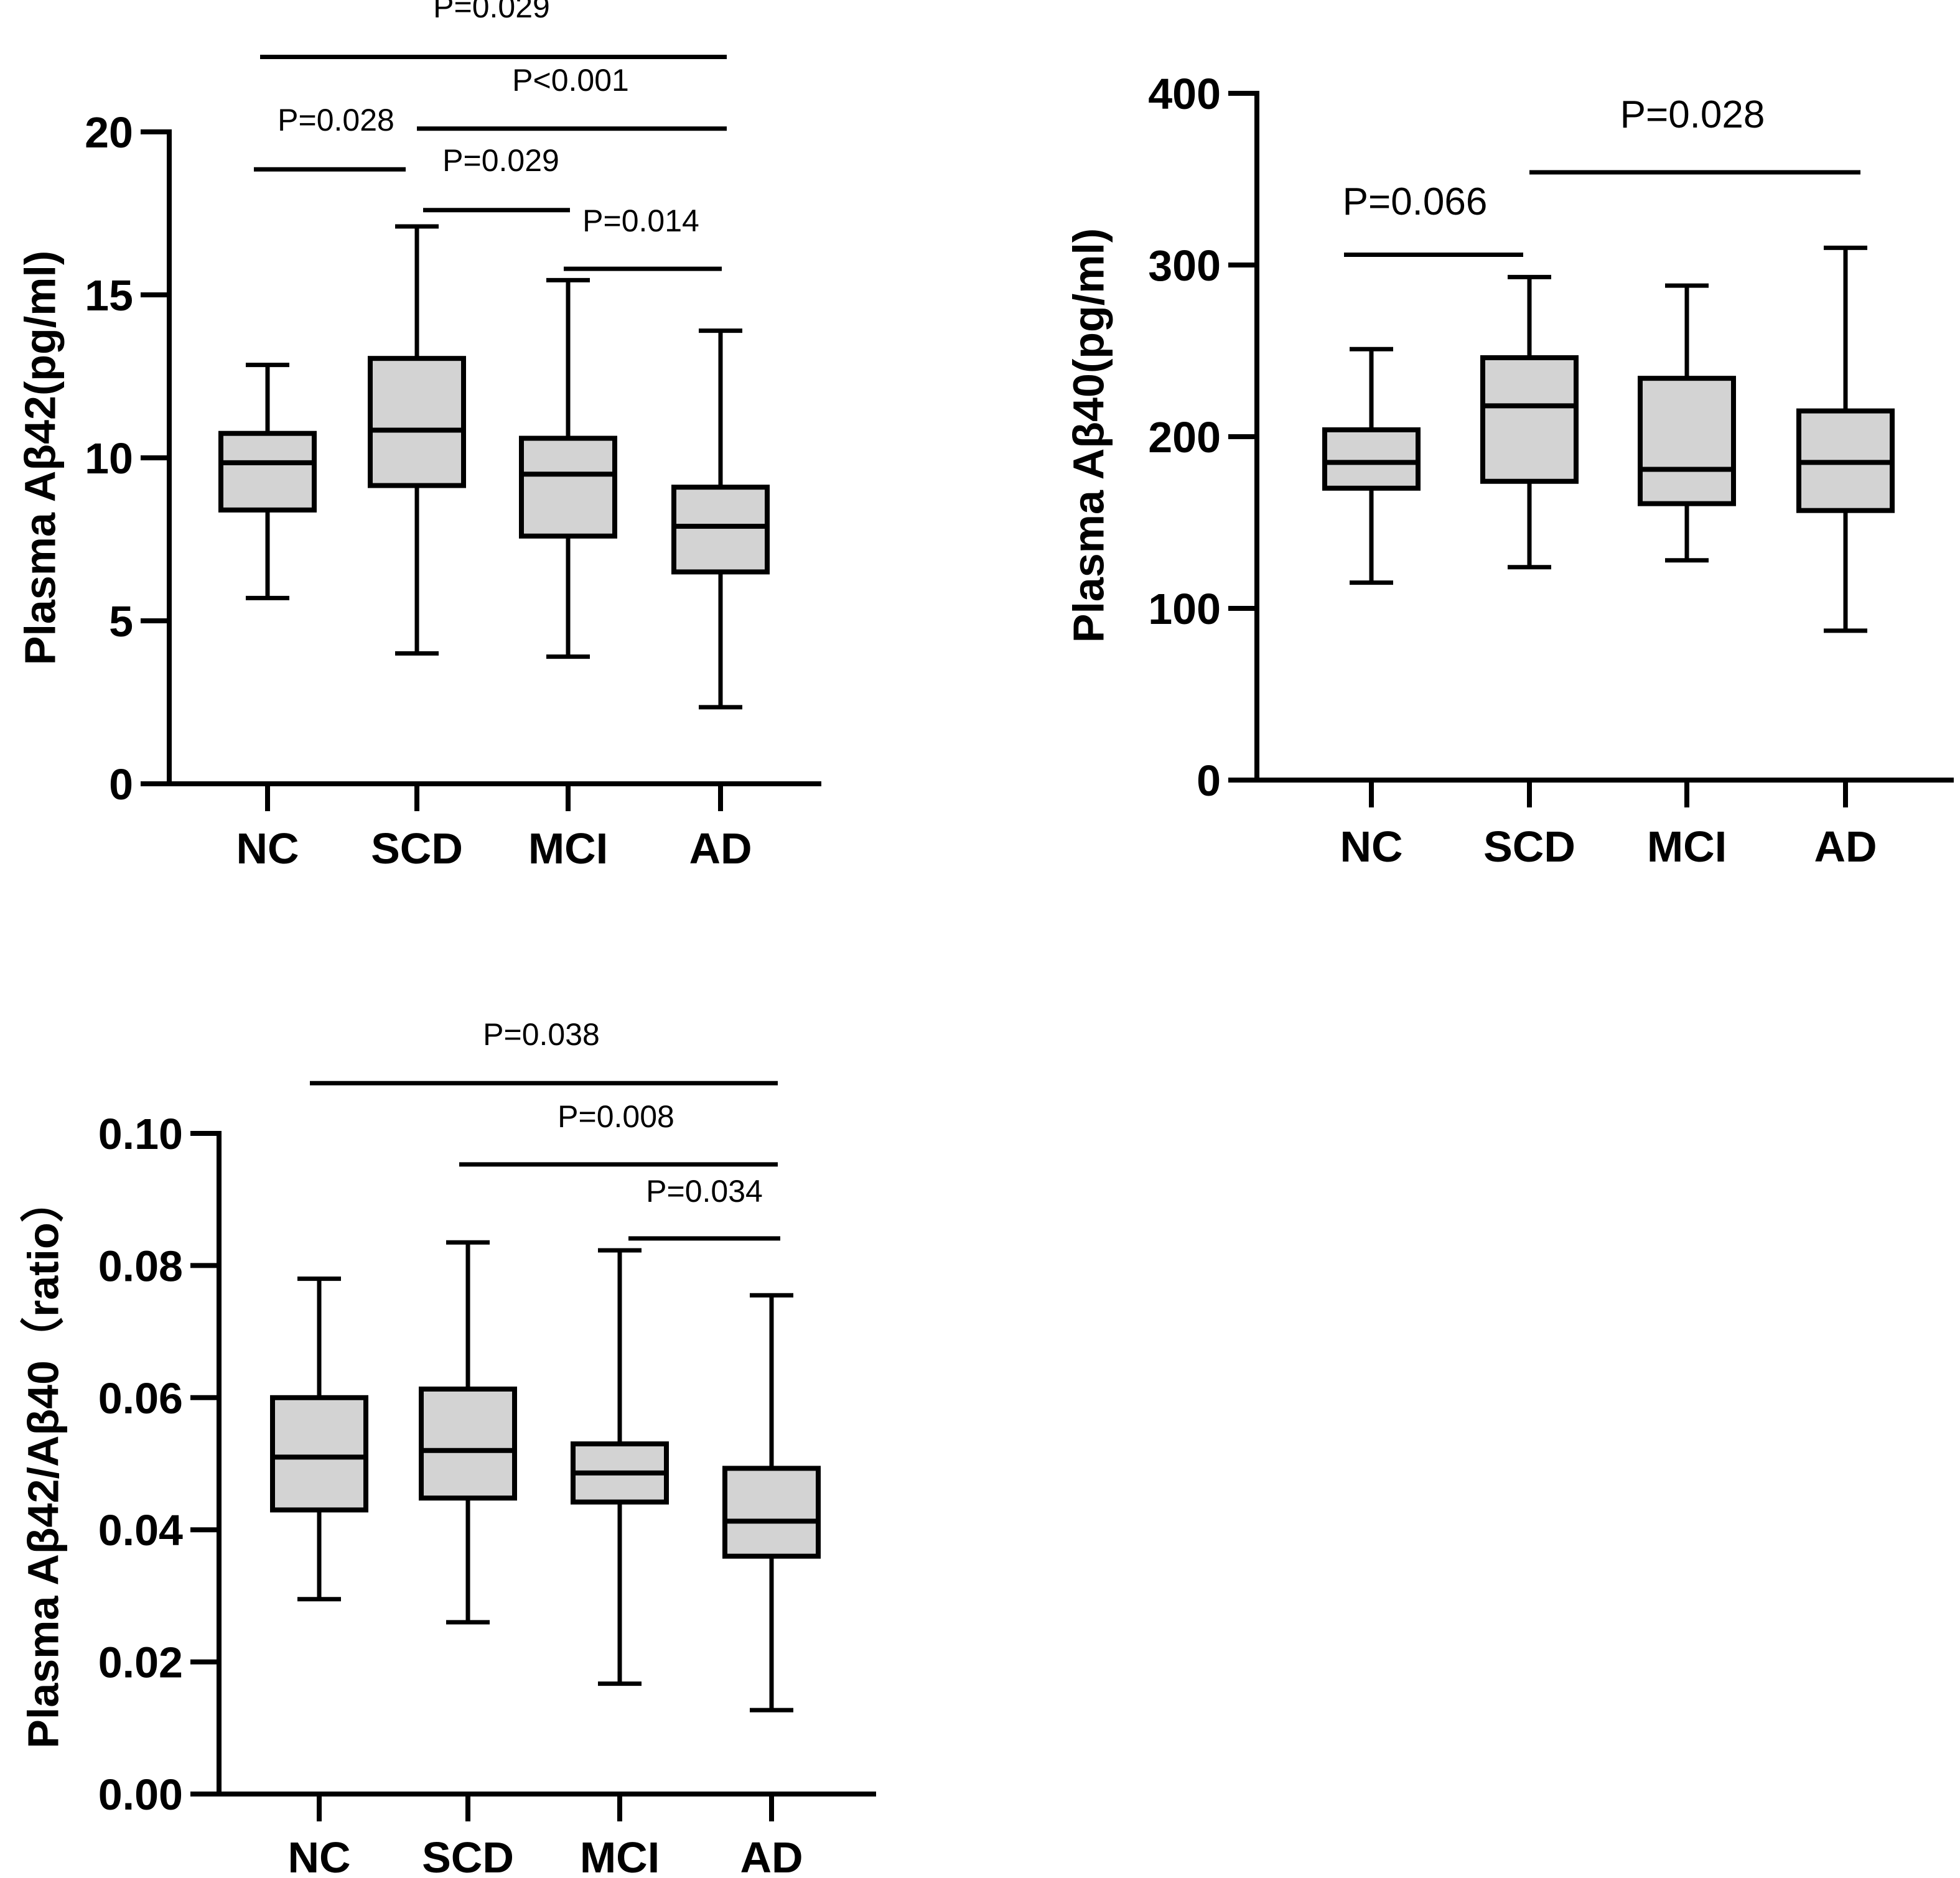 Image resolution: width=1960 pixels, height=1878 pixels. What do you see at coordinates (704, 1191) in the screenshot?
I see `p-value-label: P=0.034` at bounding box center [704, 1191].